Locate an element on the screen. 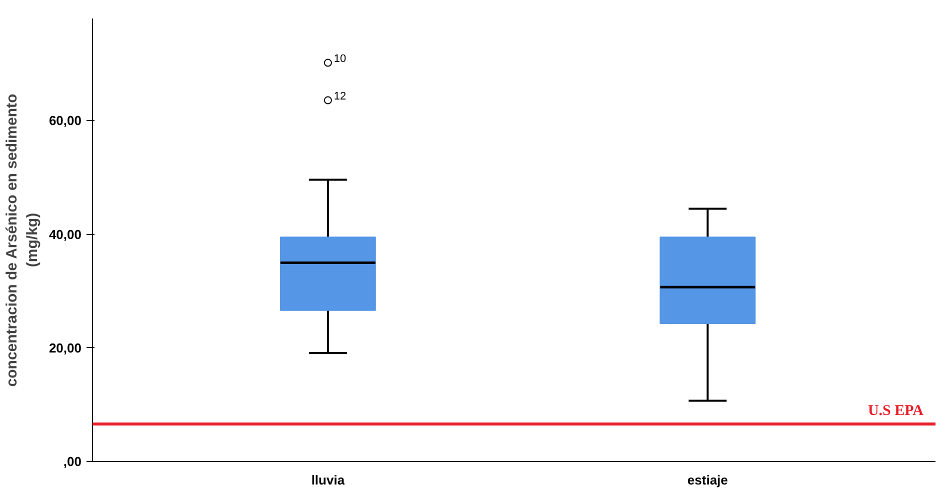 Image resolution: width=943 pixels, height=490 pixels. ref-line-label: U.S EPA is located at coordinates (896, 411).